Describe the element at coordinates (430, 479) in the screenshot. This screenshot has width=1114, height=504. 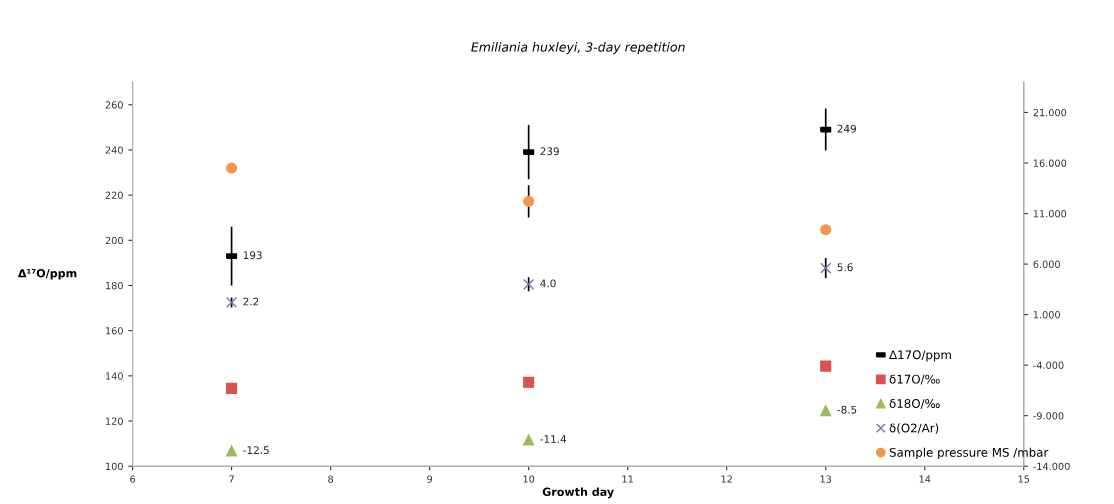
I see `x-tick-label: 9` at that location.